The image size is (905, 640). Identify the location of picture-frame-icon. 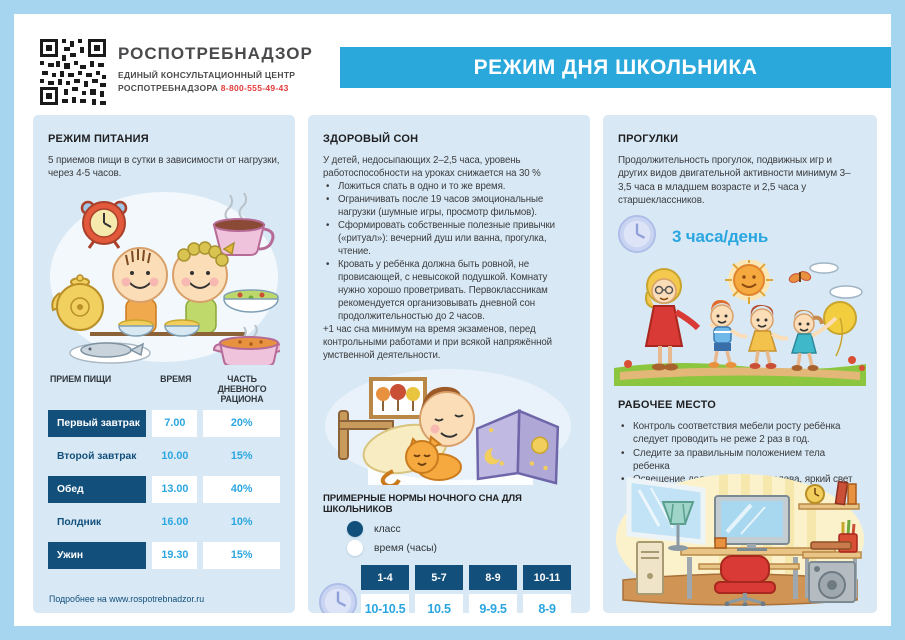
(398, 398).